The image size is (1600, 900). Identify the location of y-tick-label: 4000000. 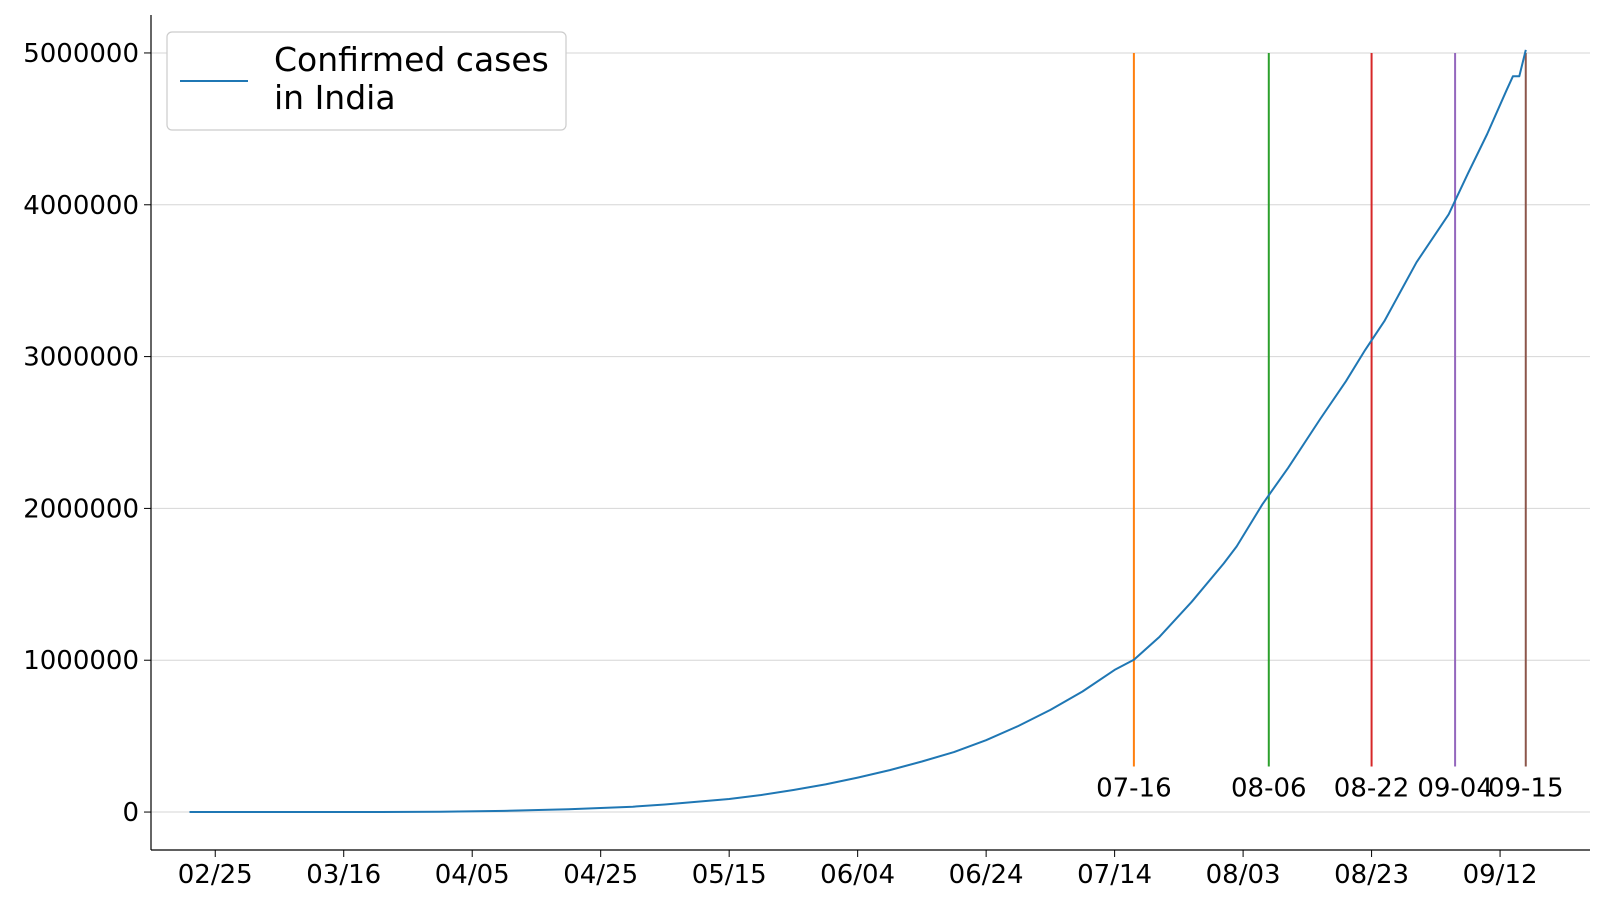
(81, 206).